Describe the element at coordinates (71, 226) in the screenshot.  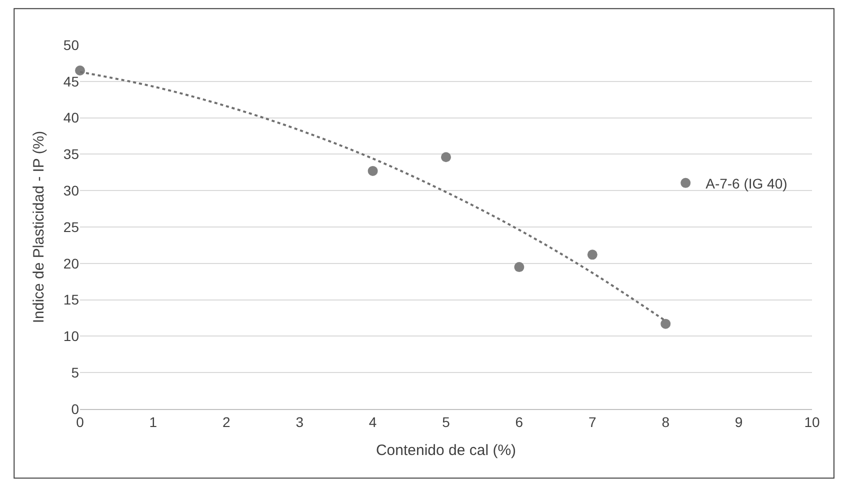
I see `y-tick-label: 25` at that location.